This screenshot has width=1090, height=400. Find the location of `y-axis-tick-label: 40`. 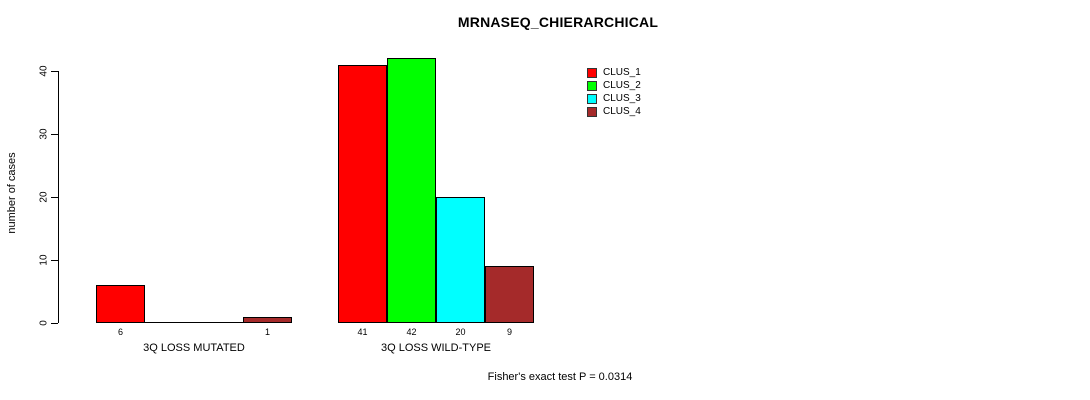

y-axis-tick-label: 40 is located at coordinates (44, 71).